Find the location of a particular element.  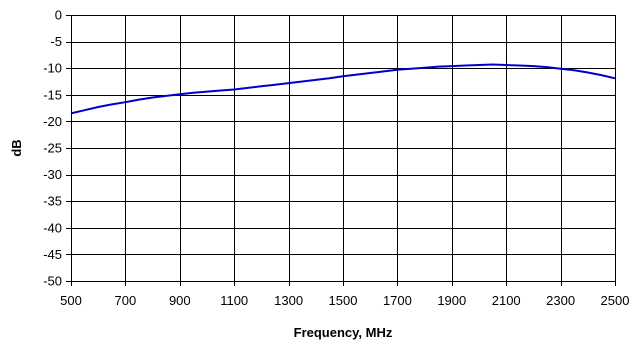

x-tick-label: 900 is located at coordinates (180, 300).